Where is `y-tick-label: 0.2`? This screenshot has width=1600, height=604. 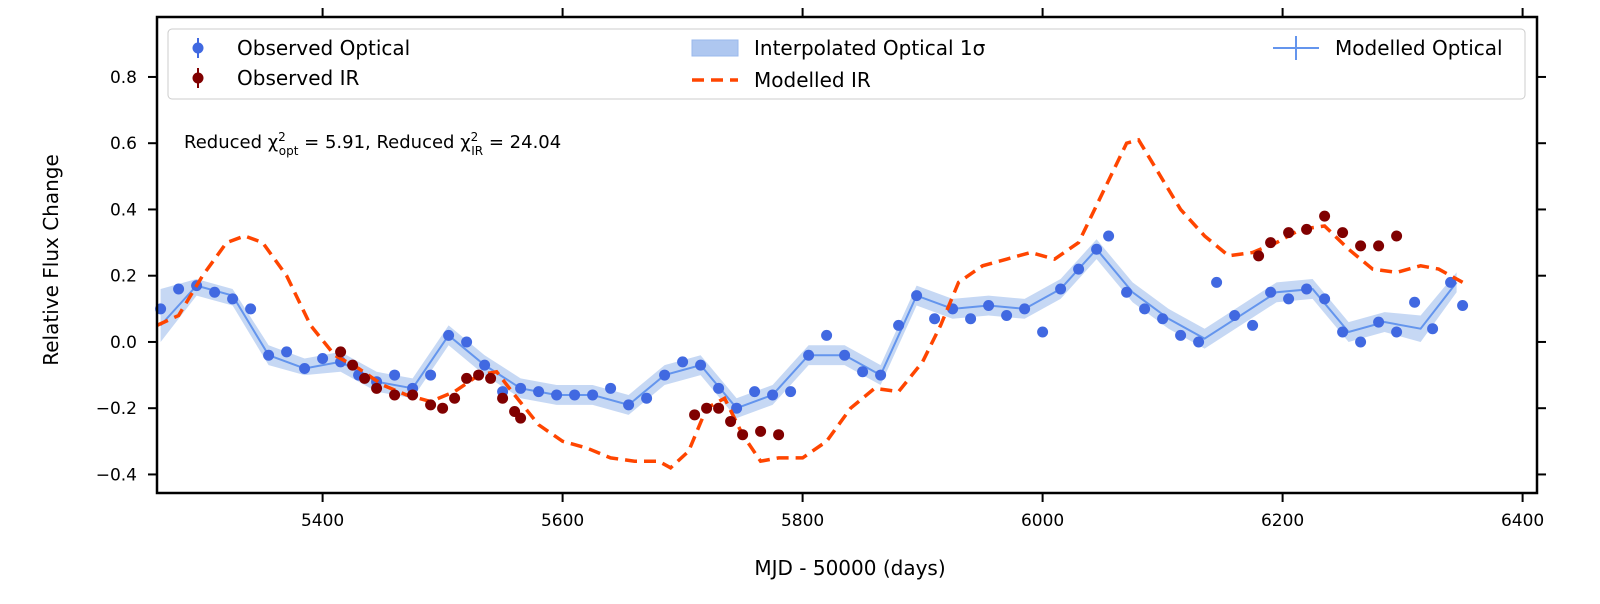
y-tick-label: 0.2 is located at coordinates (123, 277).